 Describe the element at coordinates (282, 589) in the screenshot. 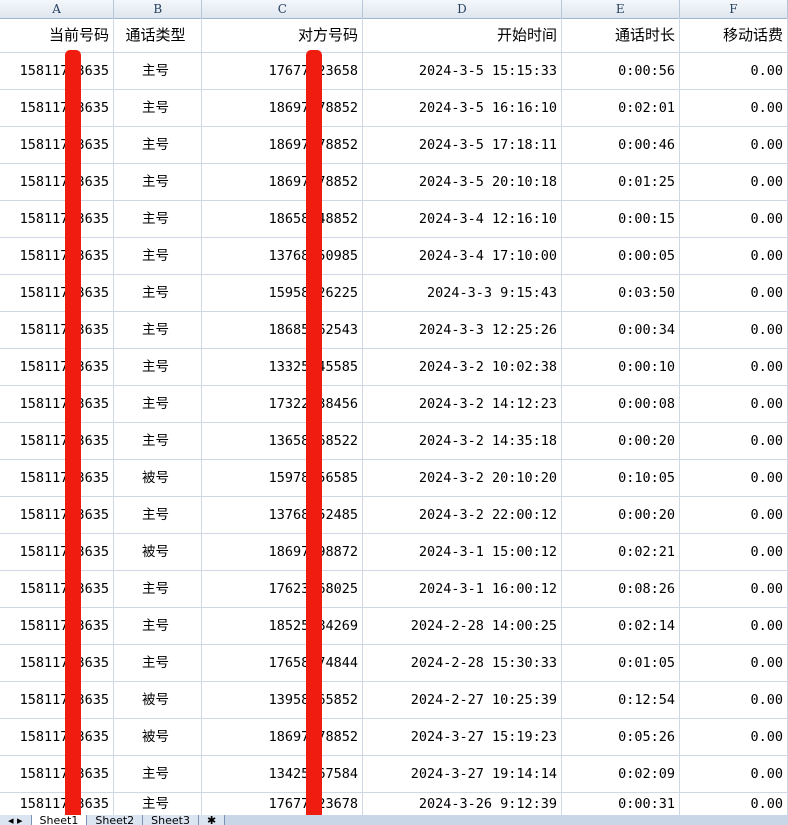

I see `cell-other-number: 17623568025` at that location.